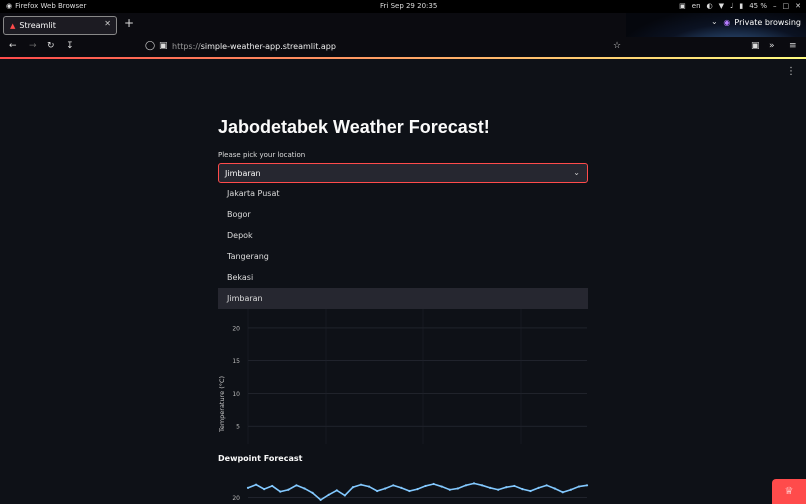 The height and width of the screenshot is (504, 806). What do you see at coordinates (775, 6) in the screenshot?
I see `minimize-icon: –` at bounding box center [775, 6].